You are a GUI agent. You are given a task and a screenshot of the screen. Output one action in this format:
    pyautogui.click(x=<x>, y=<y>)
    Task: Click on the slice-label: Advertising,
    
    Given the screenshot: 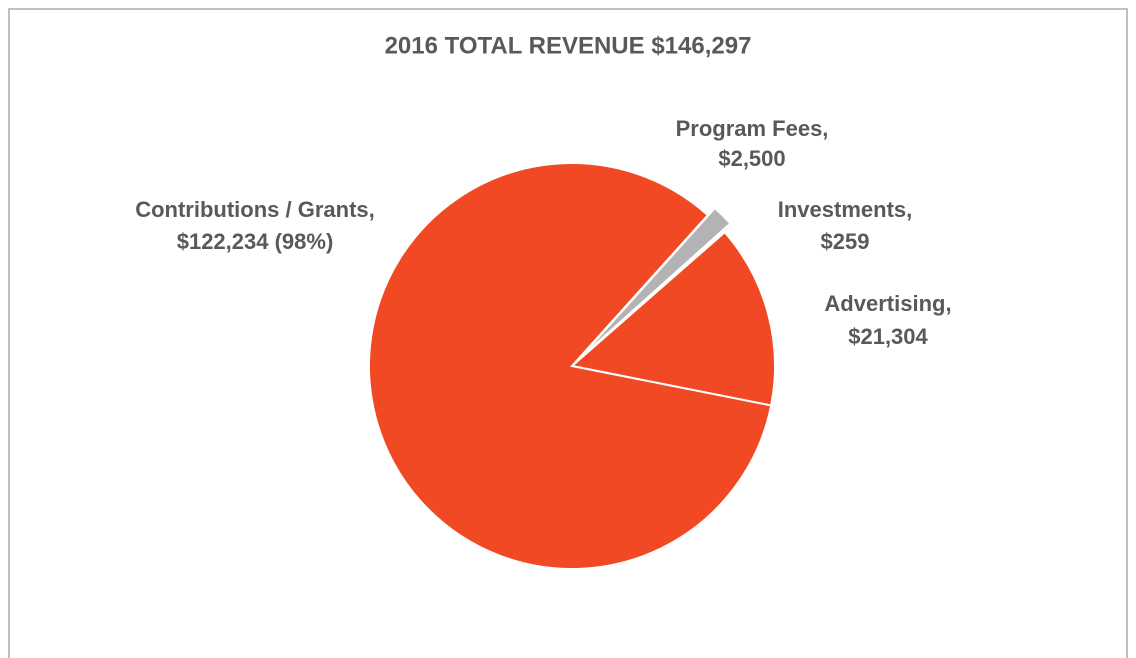 What is the action you would take?
    pyautogui.click(x=887, y=303)
    